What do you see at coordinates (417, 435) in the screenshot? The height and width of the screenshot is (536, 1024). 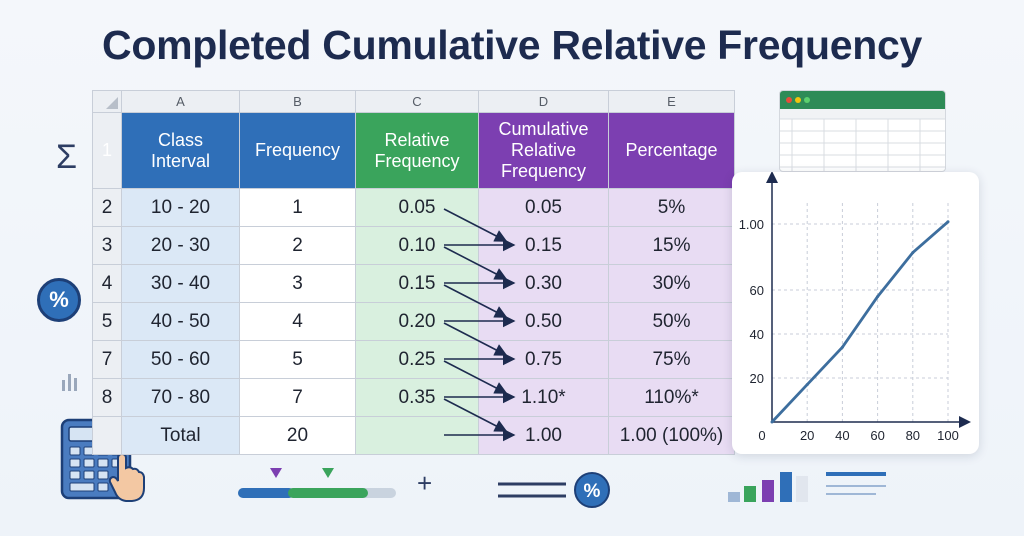 I see `cell-total-relative` at bounding box center [417, 435].